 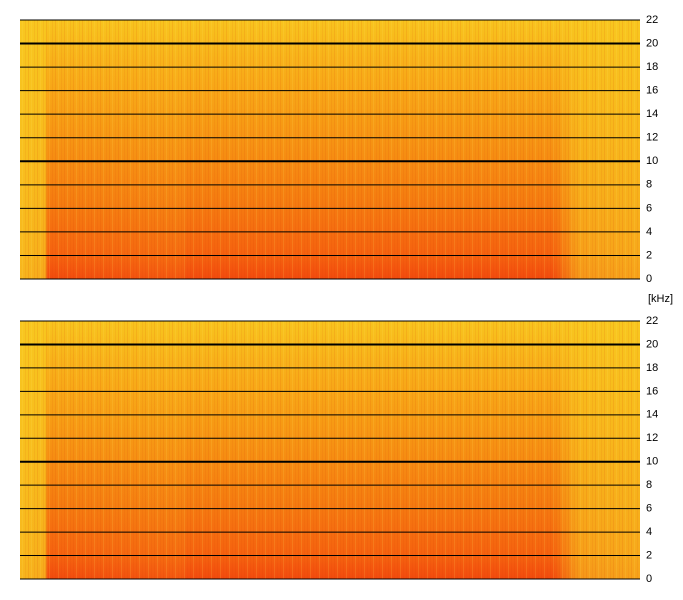 I want to click on y-axis-label: [kHz], so click(x=660, y=299).